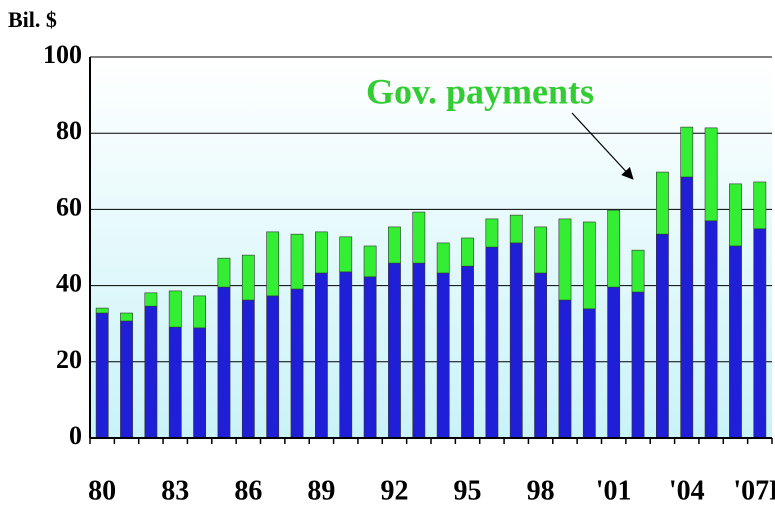 This screenshot has width=775, height=508. I want to click on x-tick-label: 98, so click(541, 490).